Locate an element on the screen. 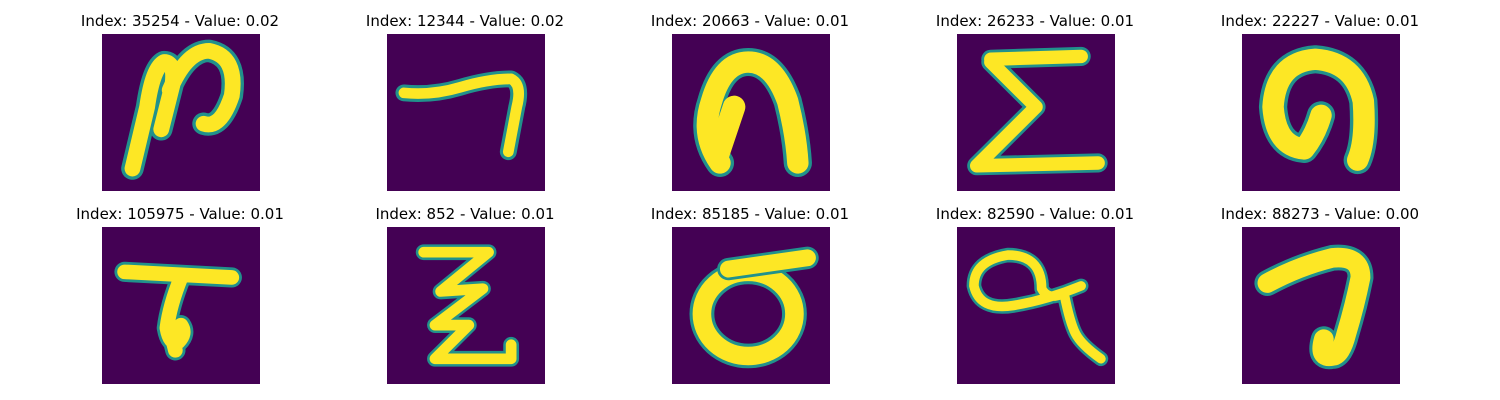 Image resolution: width=1500 pixels, height=400 pixels. panel-title: Index: 20663 - Value: 0.01 is located at coordinates (750, 21).